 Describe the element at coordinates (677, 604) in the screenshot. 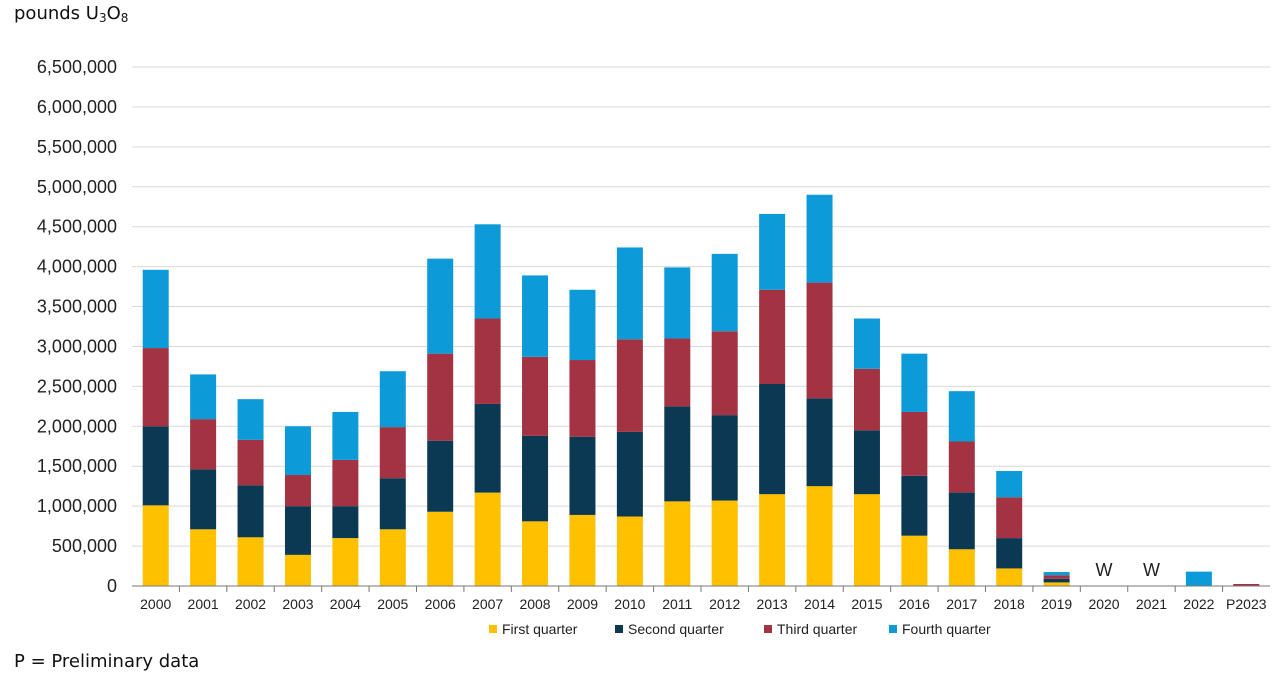

I see `x-tick-label: 2011` at that location.